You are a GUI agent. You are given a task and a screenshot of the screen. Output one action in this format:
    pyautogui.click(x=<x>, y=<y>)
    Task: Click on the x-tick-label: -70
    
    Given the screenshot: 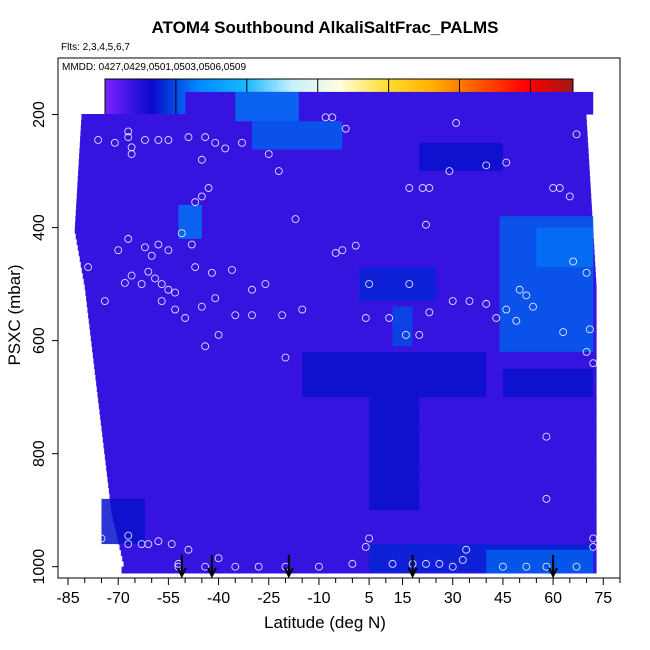 What is the action you would take?
    pyautogui.click(x=118, y=598)
    